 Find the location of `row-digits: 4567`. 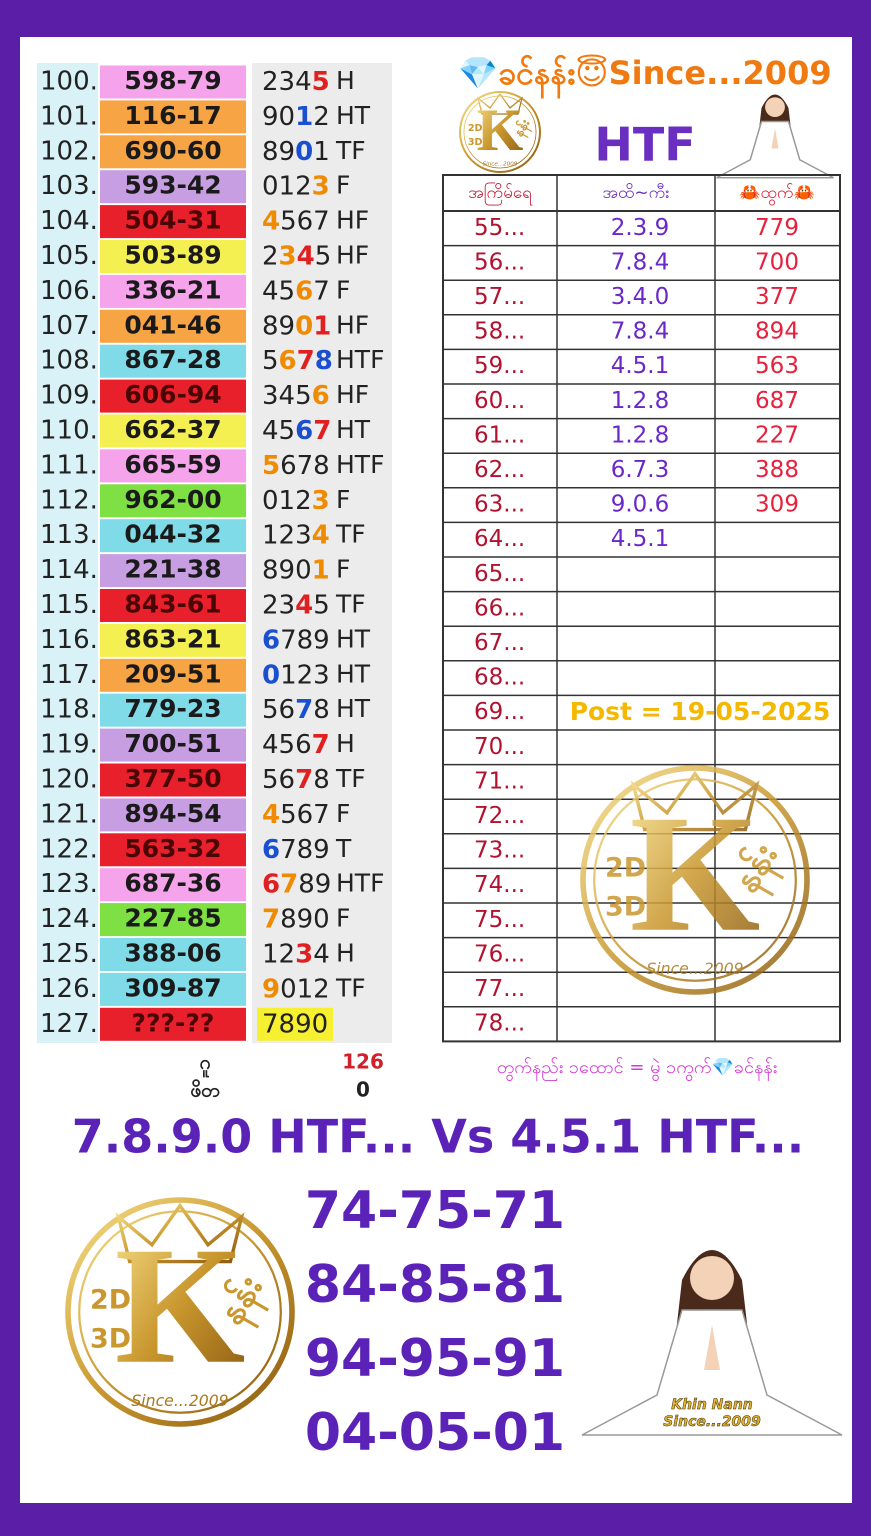

row-digits: 4567 is located at coordinates (296, 221).